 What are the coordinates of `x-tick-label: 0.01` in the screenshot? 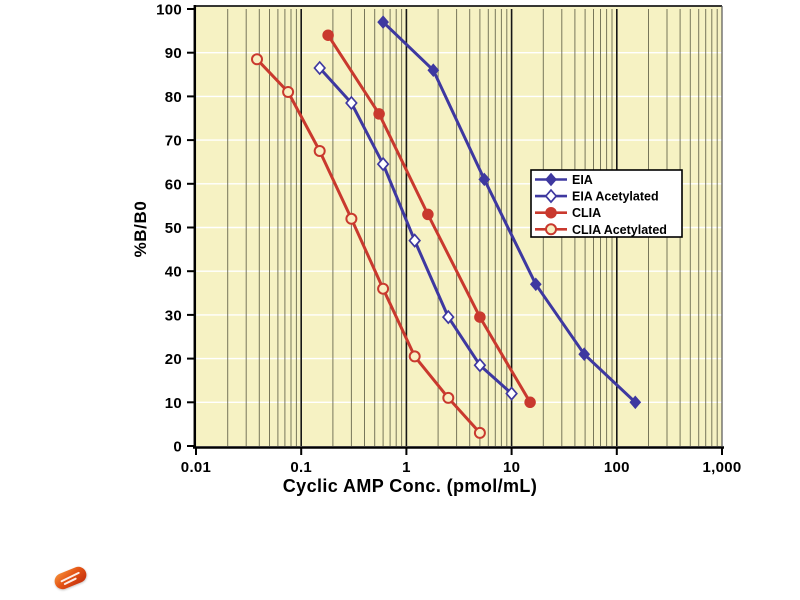 It's located at (196, 467).